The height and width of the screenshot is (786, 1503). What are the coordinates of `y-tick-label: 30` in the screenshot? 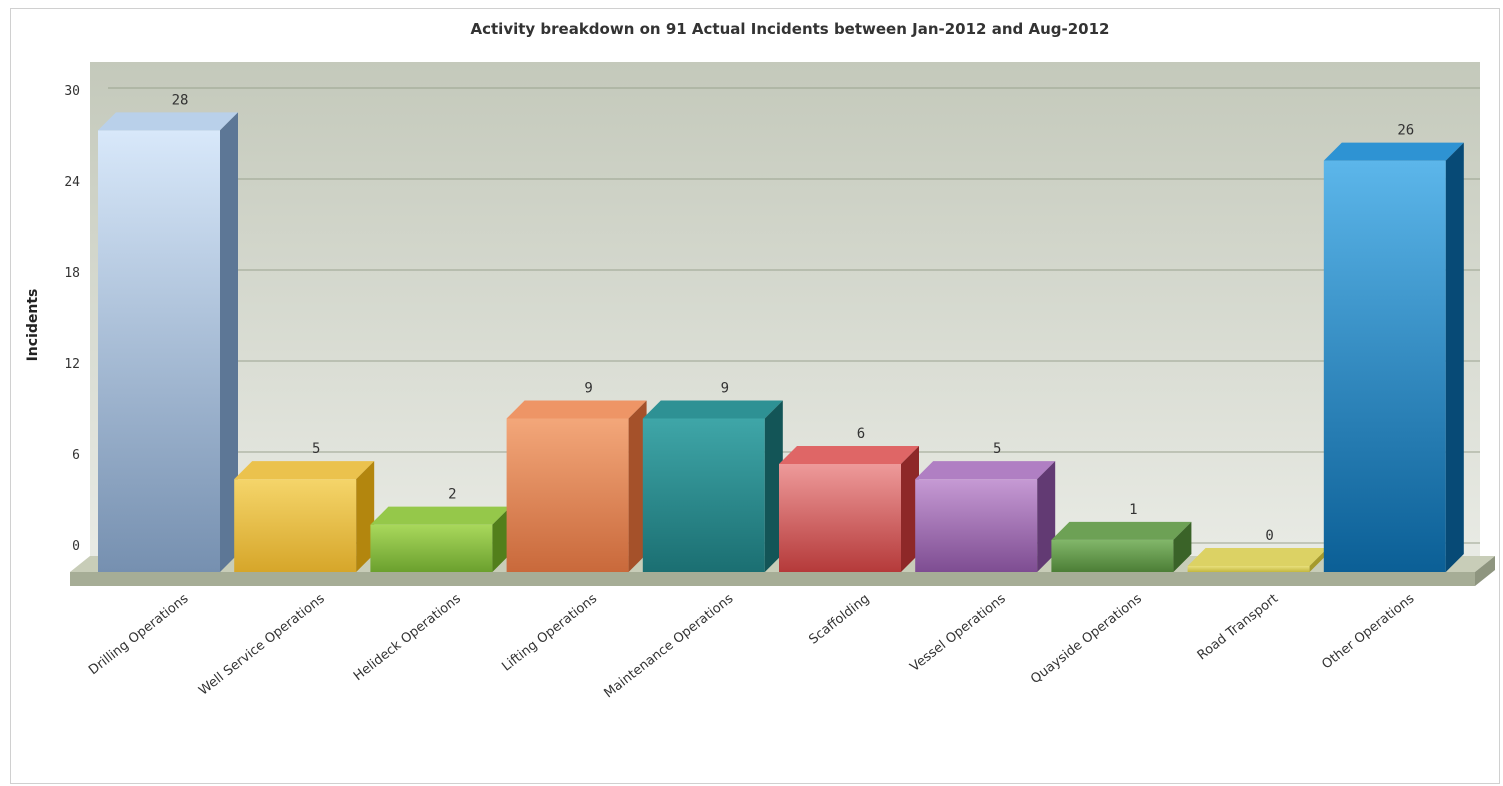 It's located at (72, 91).